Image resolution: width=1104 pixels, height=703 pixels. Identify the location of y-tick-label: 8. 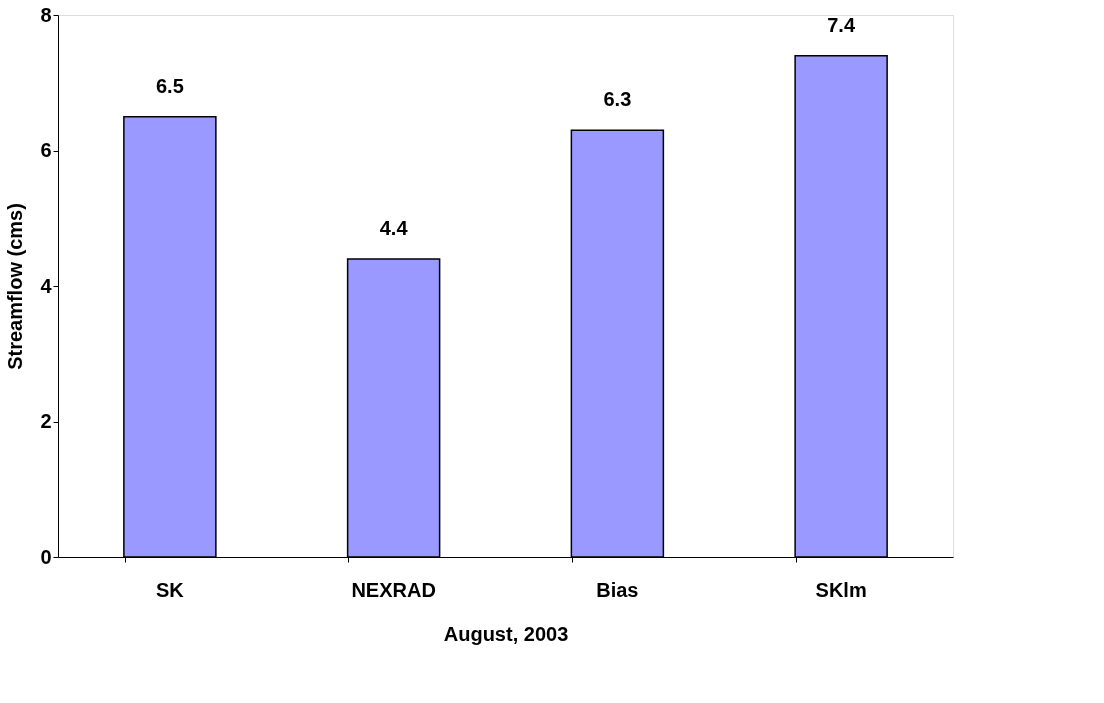
(46, 14).